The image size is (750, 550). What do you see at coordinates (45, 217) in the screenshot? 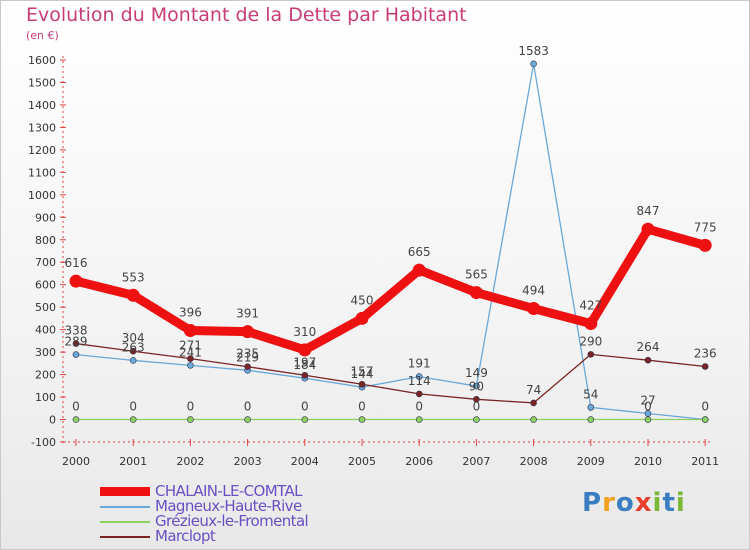
I see `y-tick-label: 900` at bounding box center [45, 217].